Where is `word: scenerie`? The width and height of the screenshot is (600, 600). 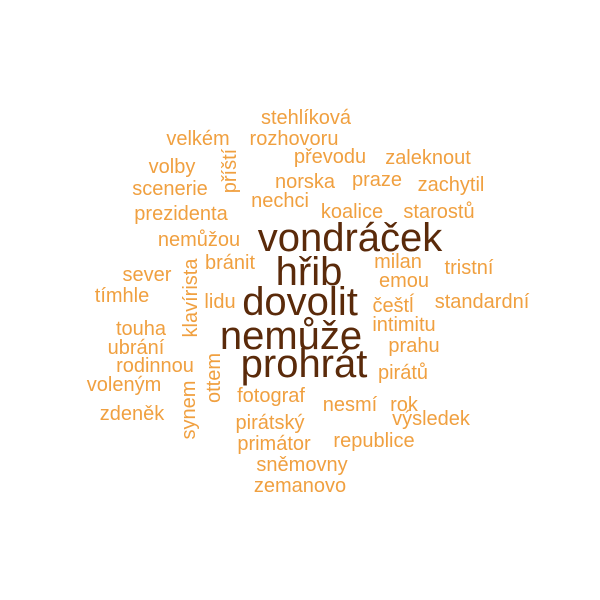 word: scenerie is located at coordinates (170, 189).